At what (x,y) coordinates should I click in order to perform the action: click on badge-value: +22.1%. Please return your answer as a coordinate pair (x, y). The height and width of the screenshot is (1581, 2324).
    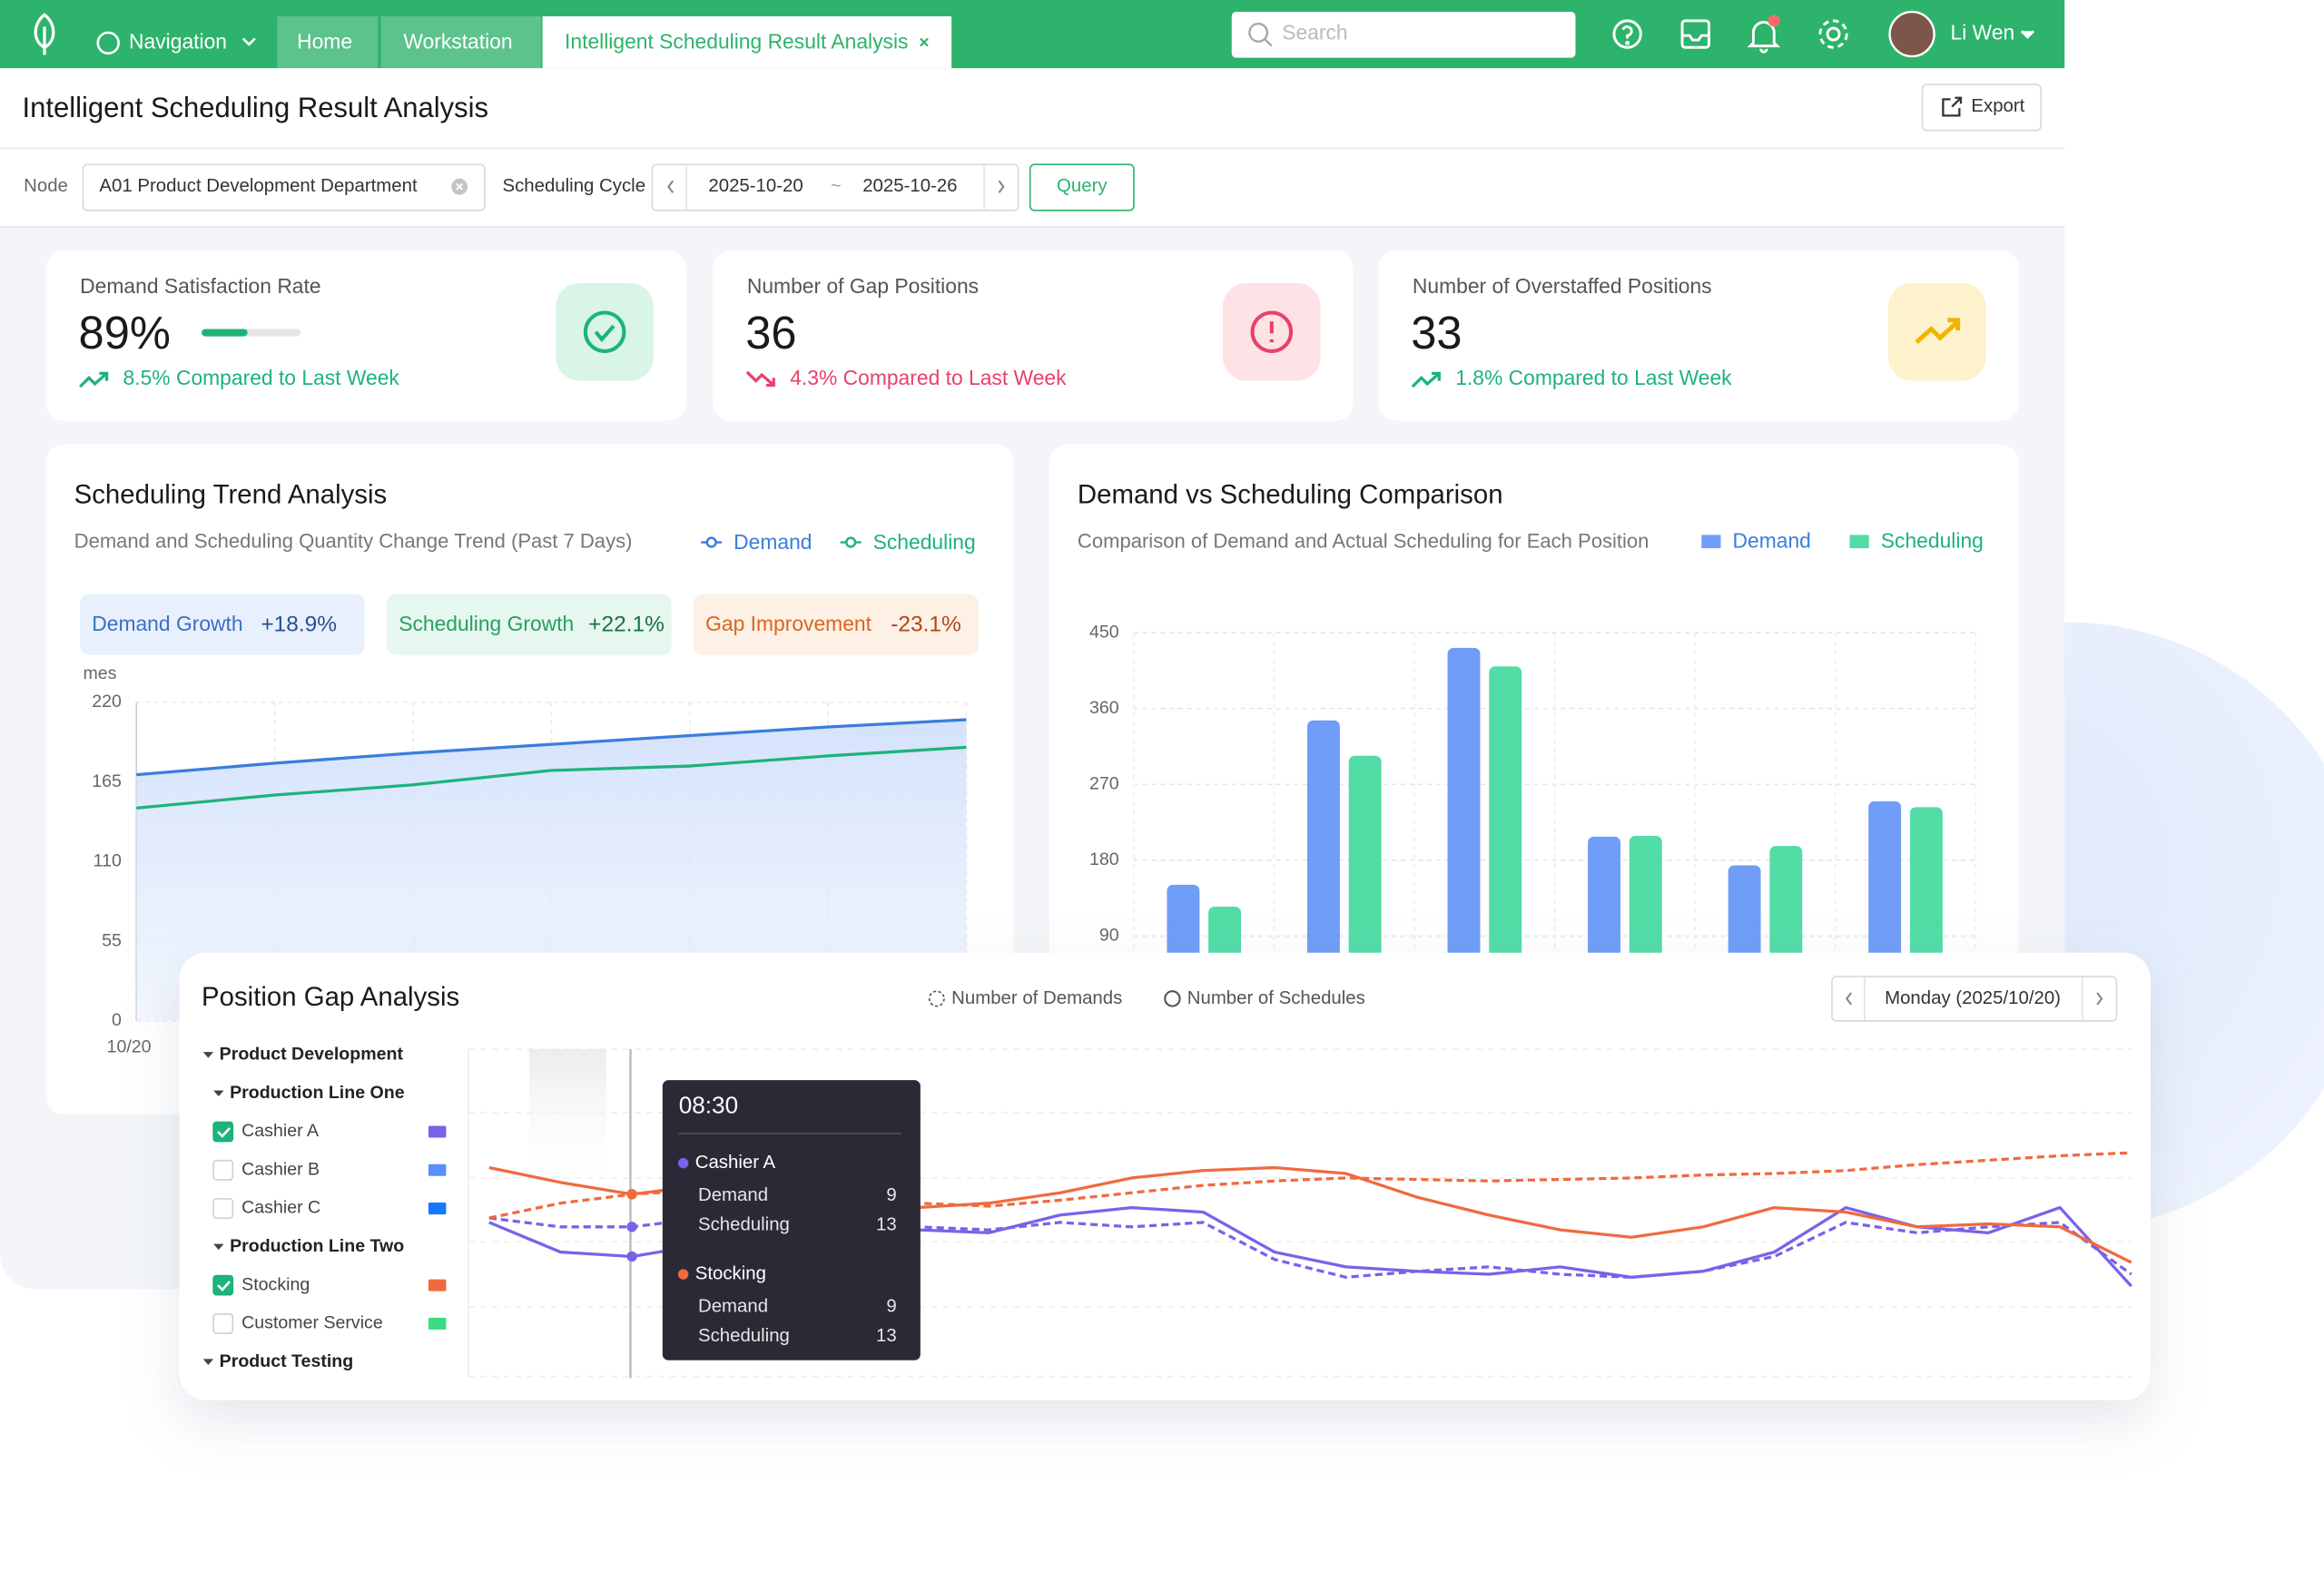
    Looking at the image, I should click on (626, 624).